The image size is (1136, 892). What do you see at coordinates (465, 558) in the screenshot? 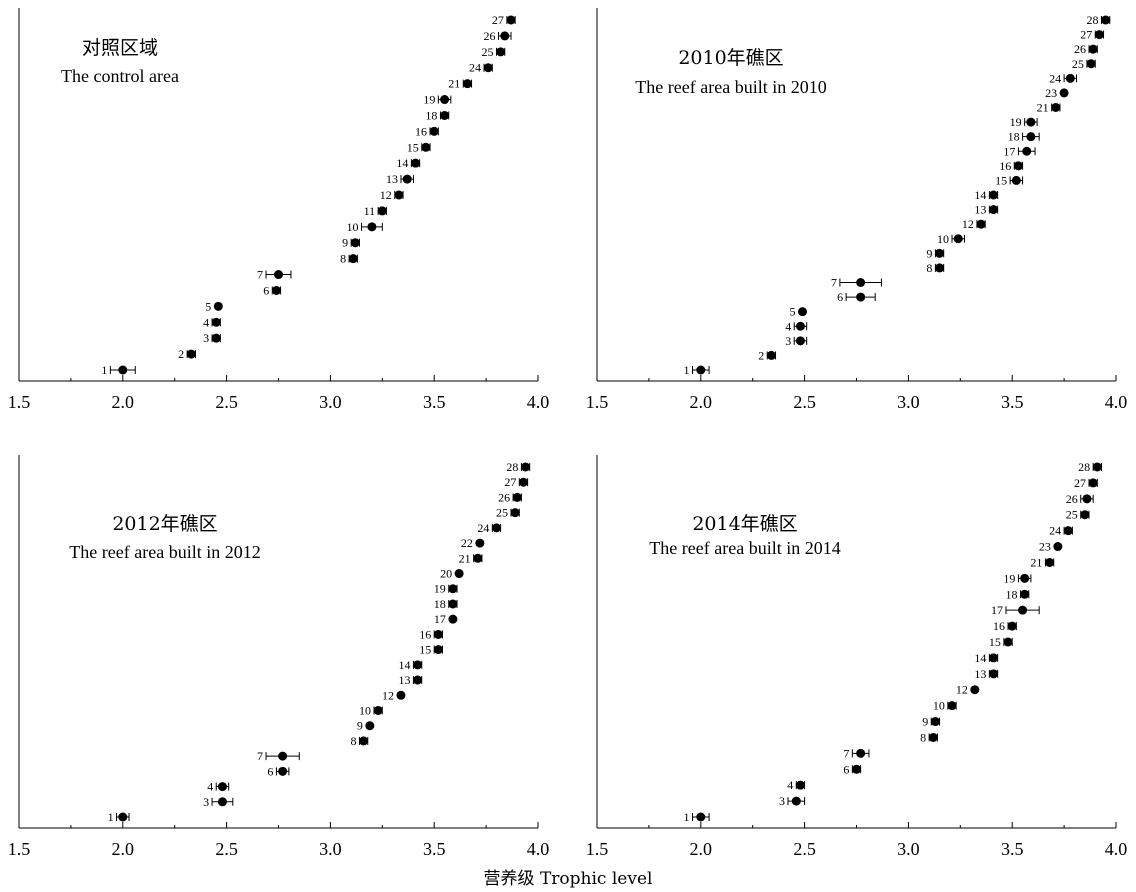
I see `point-label: 21` at bounding box center [465, 558].